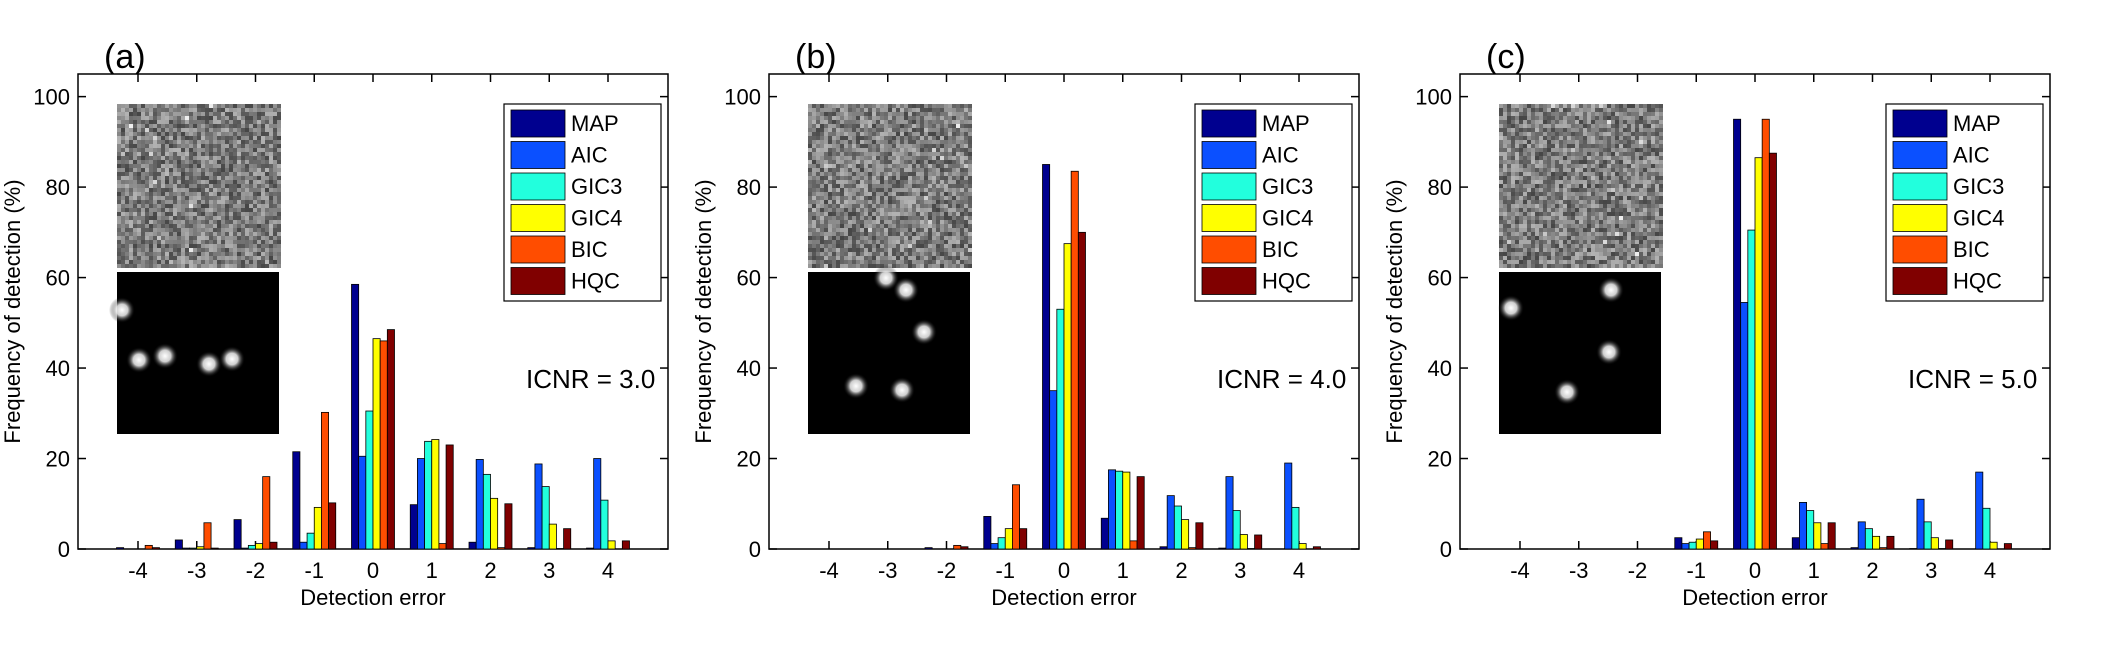  What do you see at coordinates (538, 281) in the screenshot?
I see `legend-swatch` at bounding box center [538, 281].